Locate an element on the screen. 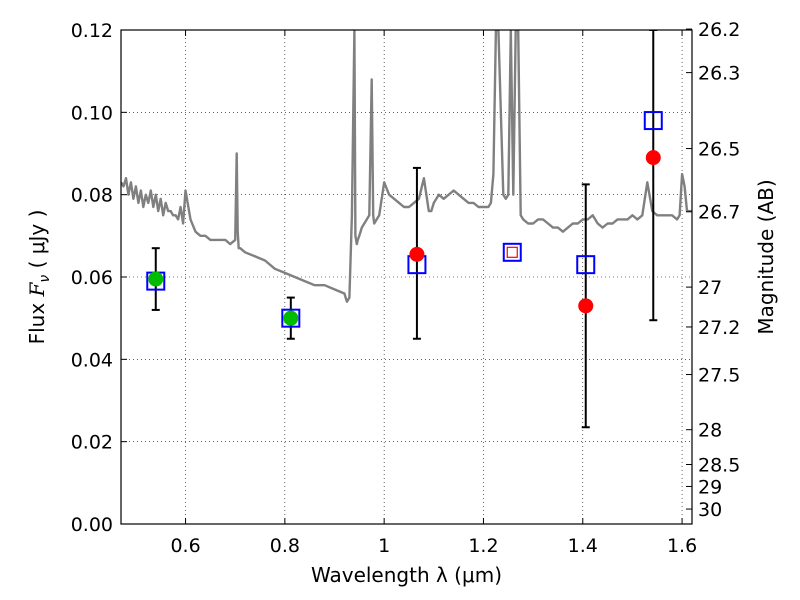 Image resolution: width=800 pixels, height=600 pixels. y2-axis-label: Magnitude (AB) is located at coordinates (766, 256).